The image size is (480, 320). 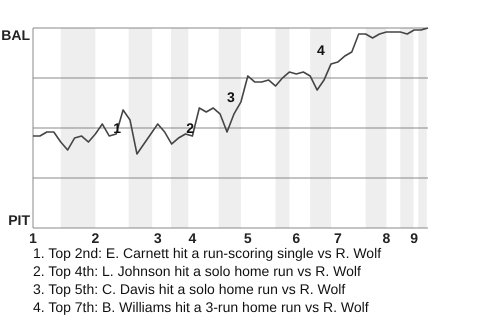 I want to click on text: 1. Top 2nd: E. Carnett hit a run-scoring single vs R. Wolf, so click(x=207, y=253).